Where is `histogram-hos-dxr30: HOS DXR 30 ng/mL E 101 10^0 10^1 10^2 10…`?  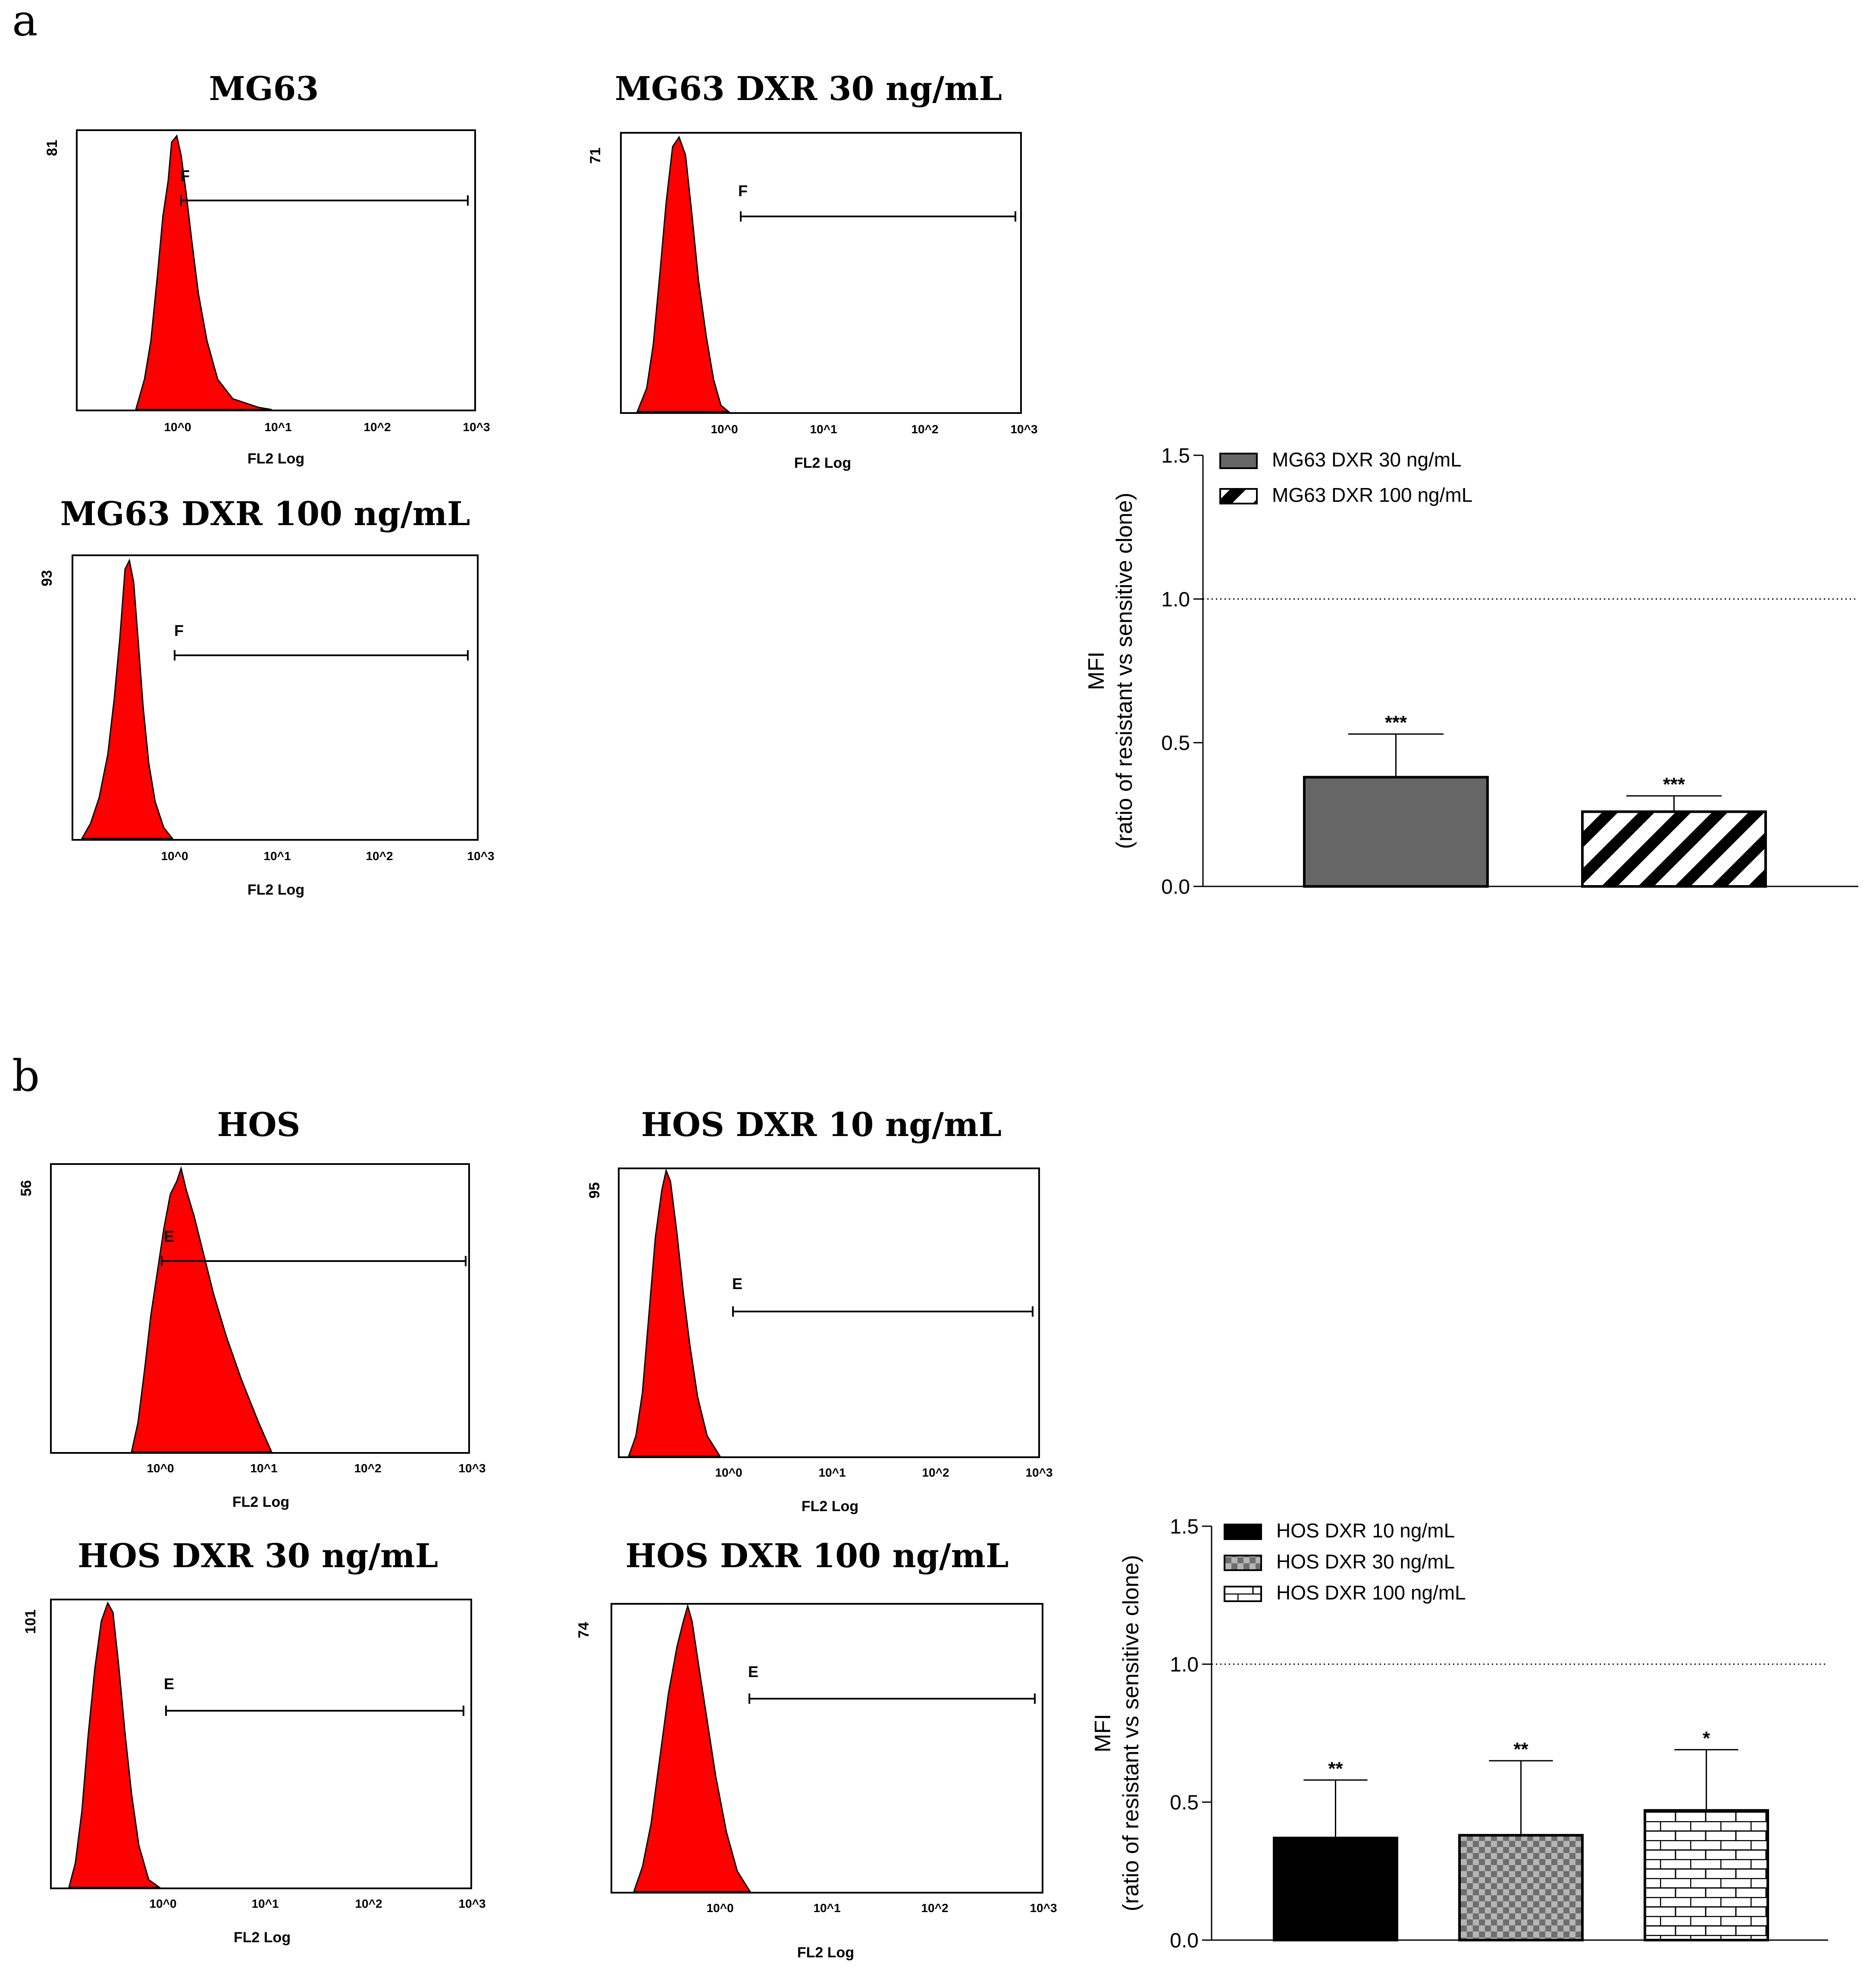
histogram-hos-dxr30: HOS DXR 30 ng/mL E 101 10^0 10^1 10^2 10… is located at coordinates (254, 1741).